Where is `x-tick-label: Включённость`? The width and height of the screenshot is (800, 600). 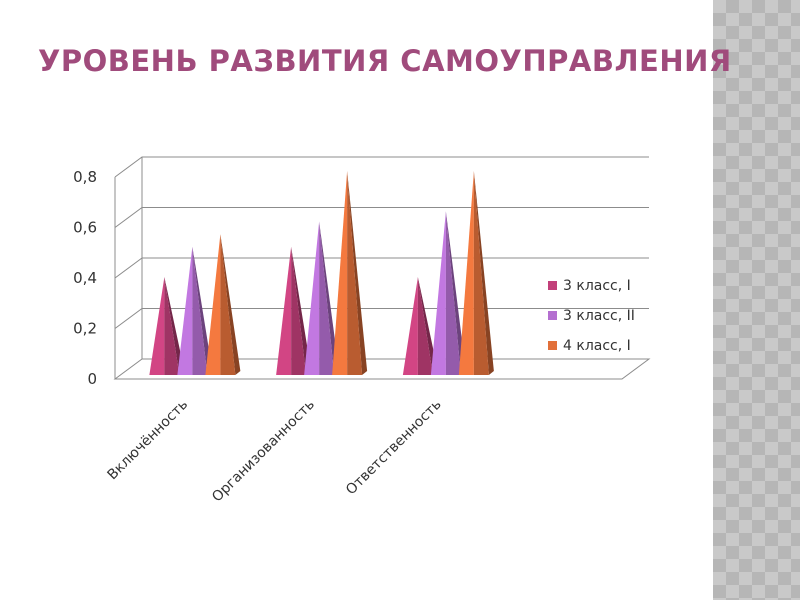
x-tick-label: Включённость is located at coordinates (147, 440).